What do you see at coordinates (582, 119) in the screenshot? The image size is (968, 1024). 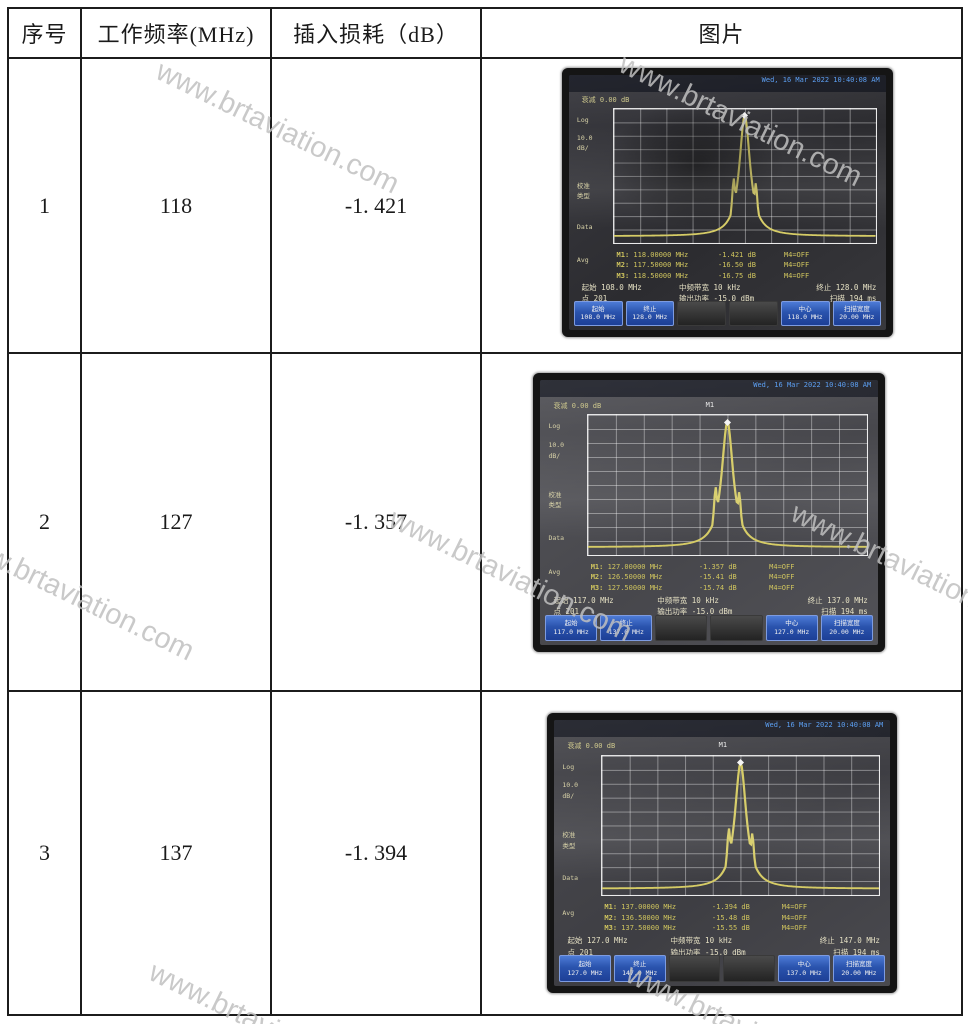 I see `scale-label: Log` at bounding box center [582, 119].